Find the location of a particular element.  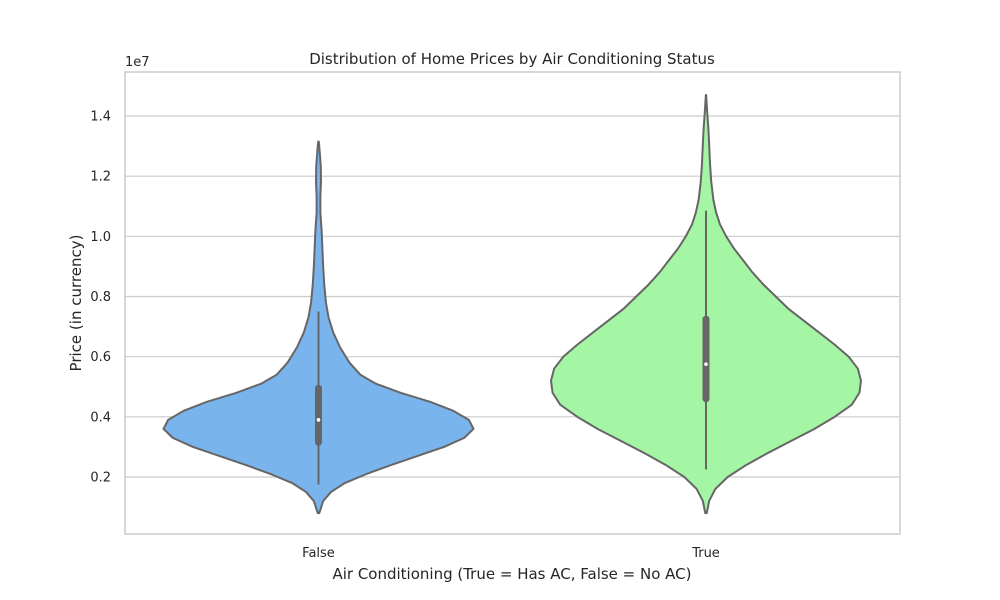

y-tick-label: 0.8 is located at coordinates (100, 297).